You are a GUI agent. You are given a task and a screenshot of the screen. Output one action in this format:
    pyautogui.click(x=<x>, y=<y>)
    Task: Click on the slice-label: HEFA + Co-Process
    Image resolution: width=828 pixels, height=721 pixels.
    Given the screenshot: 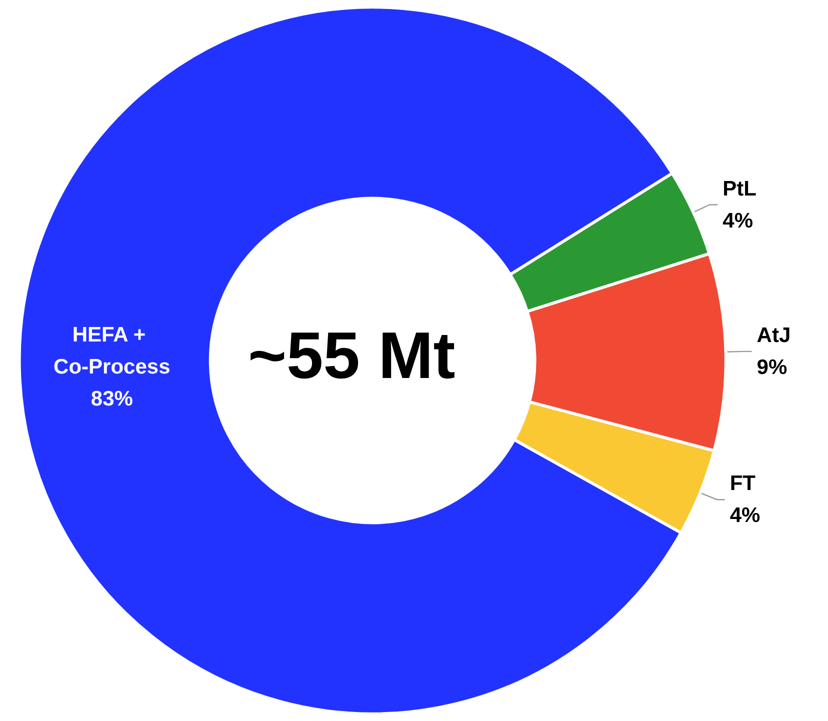 What is the action you would take?
    pyautogui.click(x=112, y=350)
    